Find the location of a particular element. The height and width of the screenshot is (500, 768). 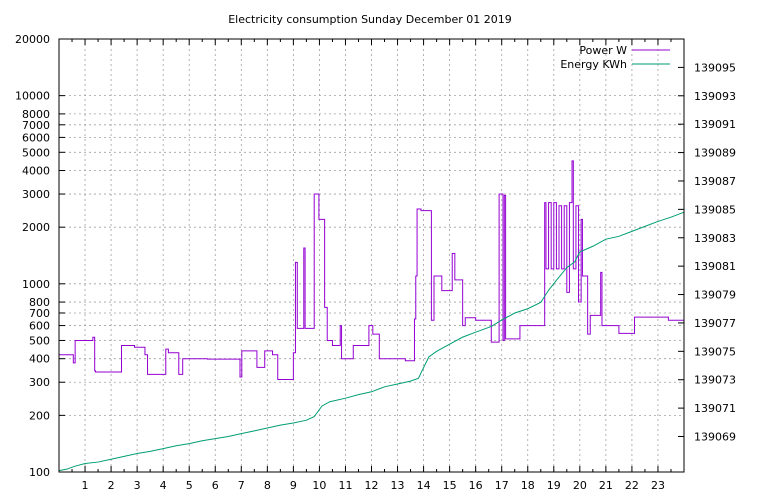

y-tick-label: 4000 is located at coordinates (36, 171).